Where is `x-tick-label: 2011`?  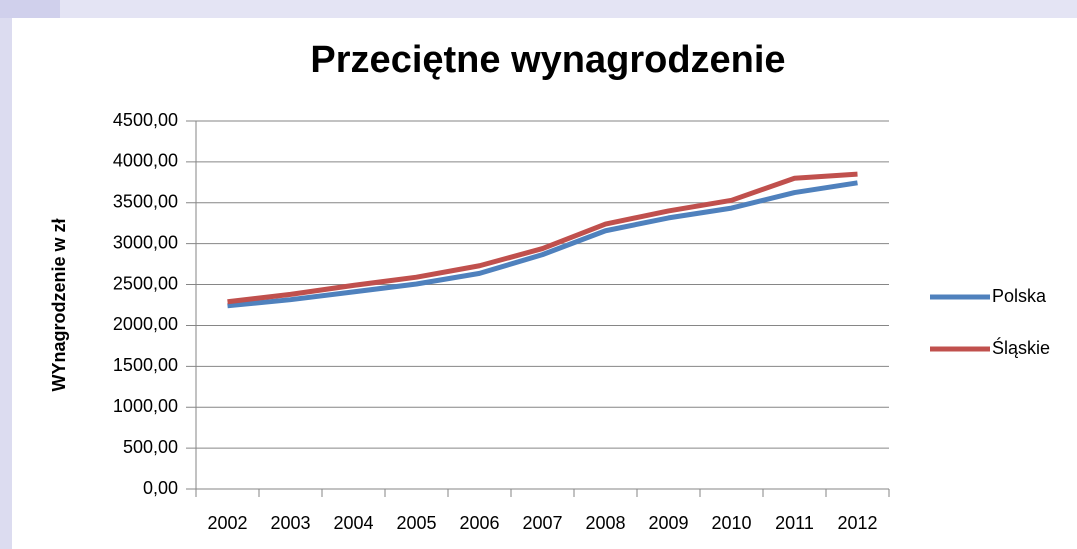
x-tick-label: 2011 is located at coordinates (794, 523).